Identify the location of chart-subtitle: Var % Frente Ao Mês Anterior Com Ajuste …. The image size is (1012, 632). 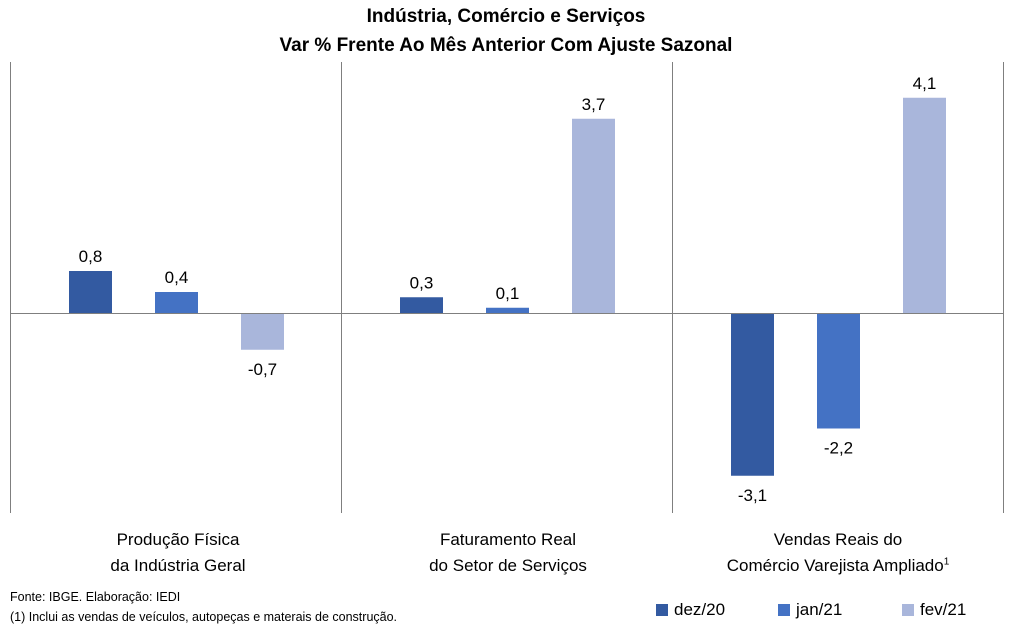
(506, 45).